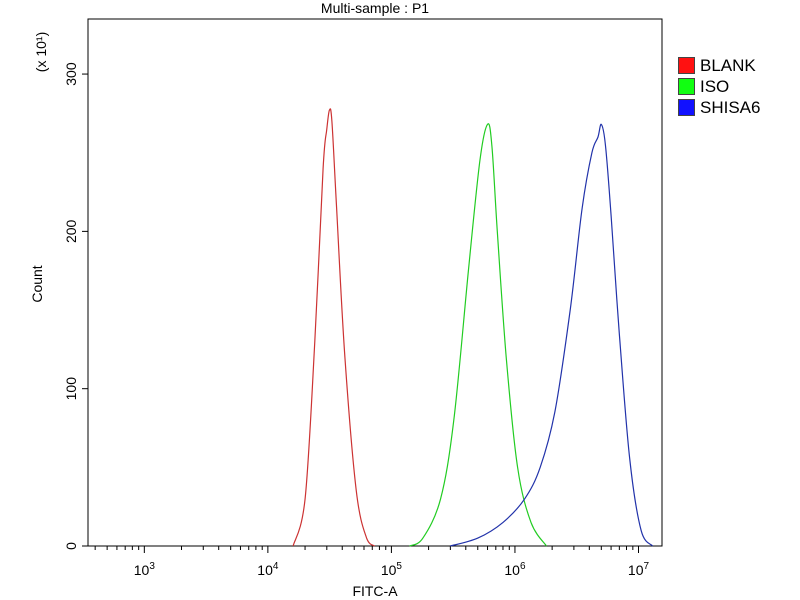 This screenshot has width=800, height=600. I want to click on legend-swatch-blank, so click(686, 65).